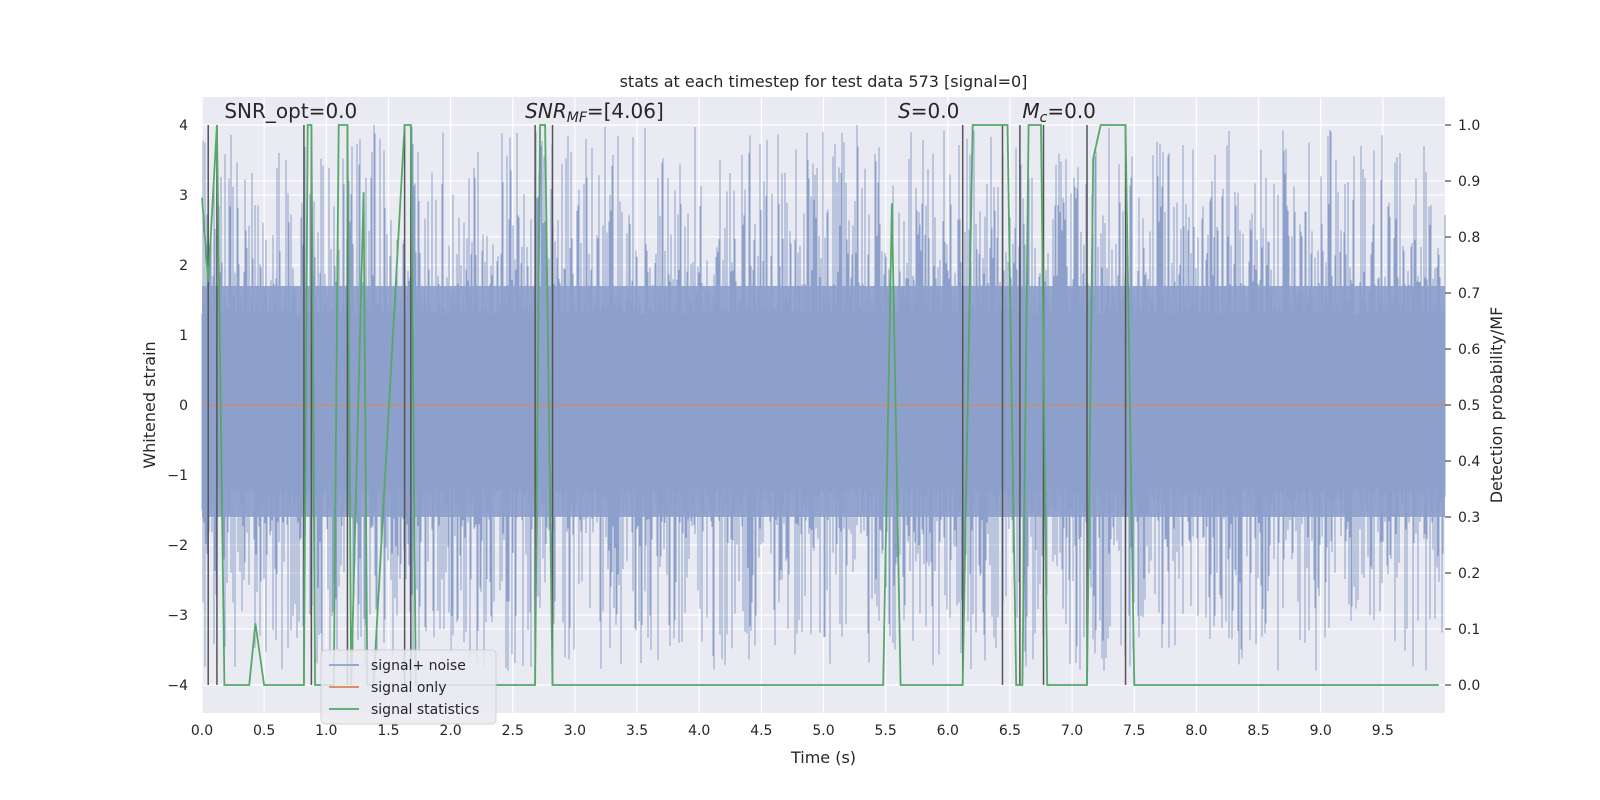 Image resolution: width=1600 pixels, height=800 pixels. I want to click on legend-box, so click(408, 687).